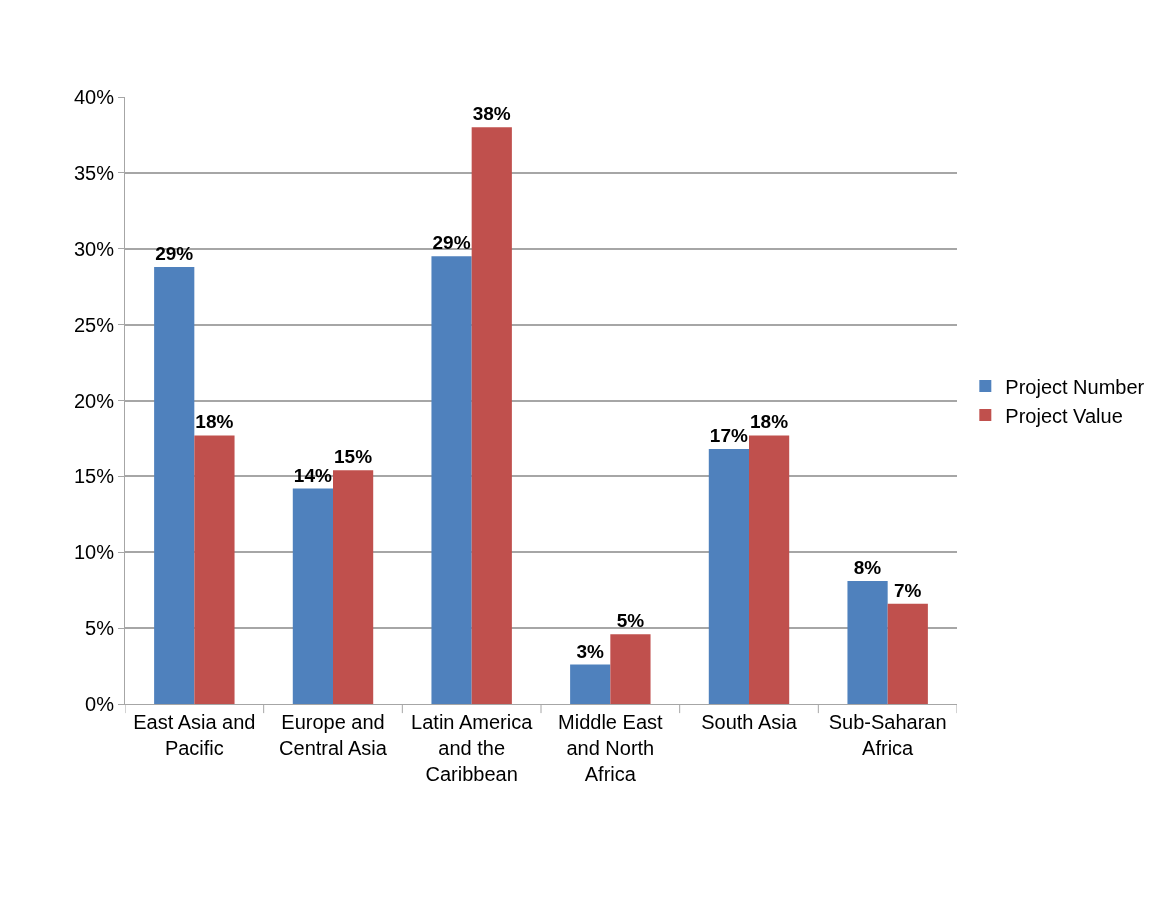  I want to click on x-tick-label: Latin America and the Caribbean, so click(472, 748).